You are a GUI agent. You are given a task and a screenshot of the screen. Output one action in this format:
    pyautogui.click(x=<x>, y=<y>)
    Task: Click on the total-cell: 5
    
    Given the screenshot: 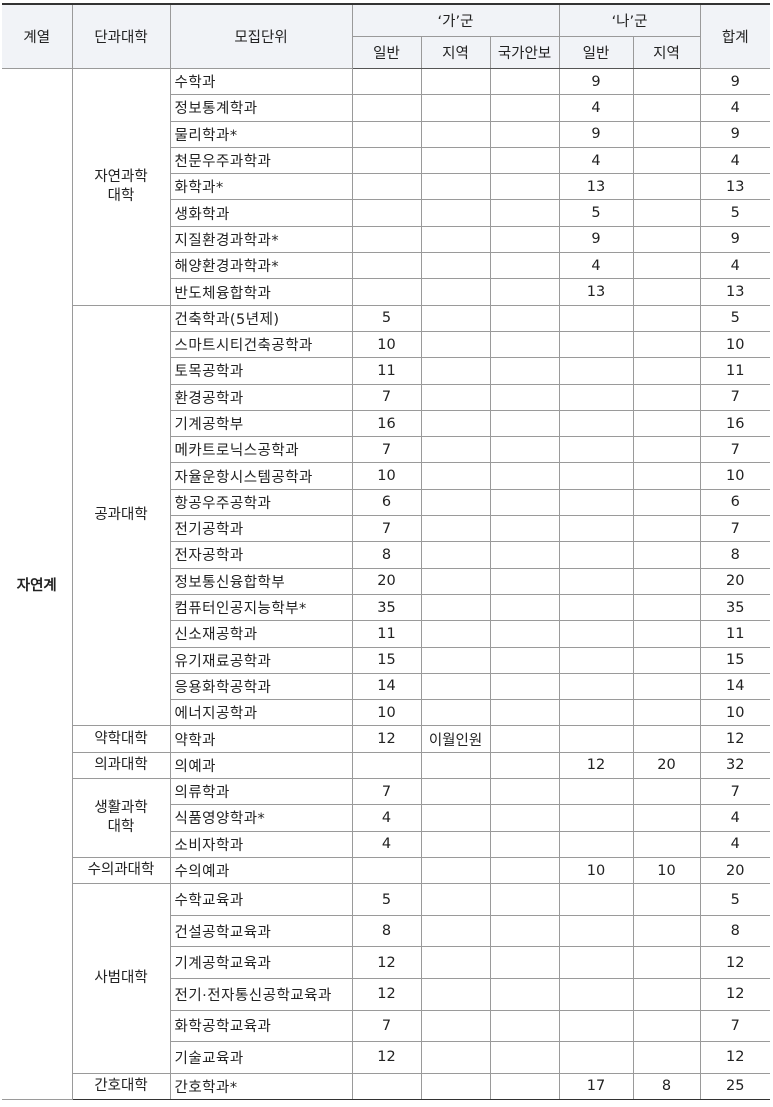 What is the action you would take?
    pyautogui.click(x=735, y=213)
    